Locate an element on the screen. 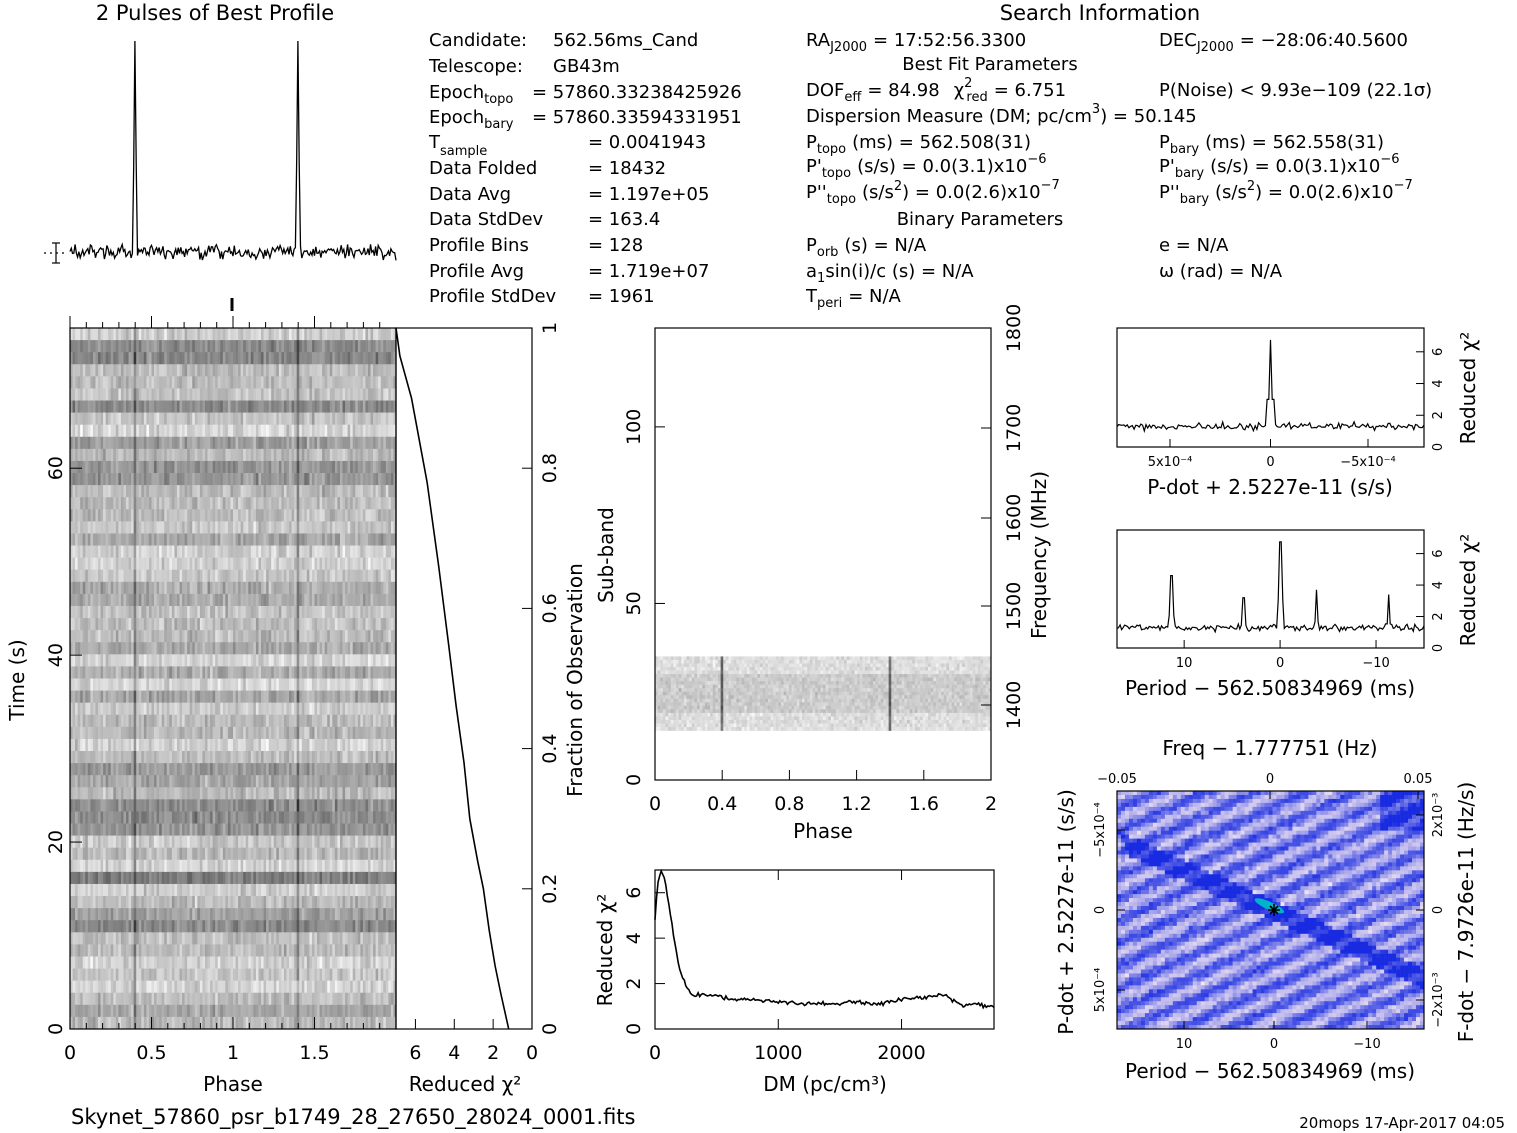 The width and height of the screenshot is (1517, 1133). tsample-value: = 0.0041943 is located at coordinates (647, 142).